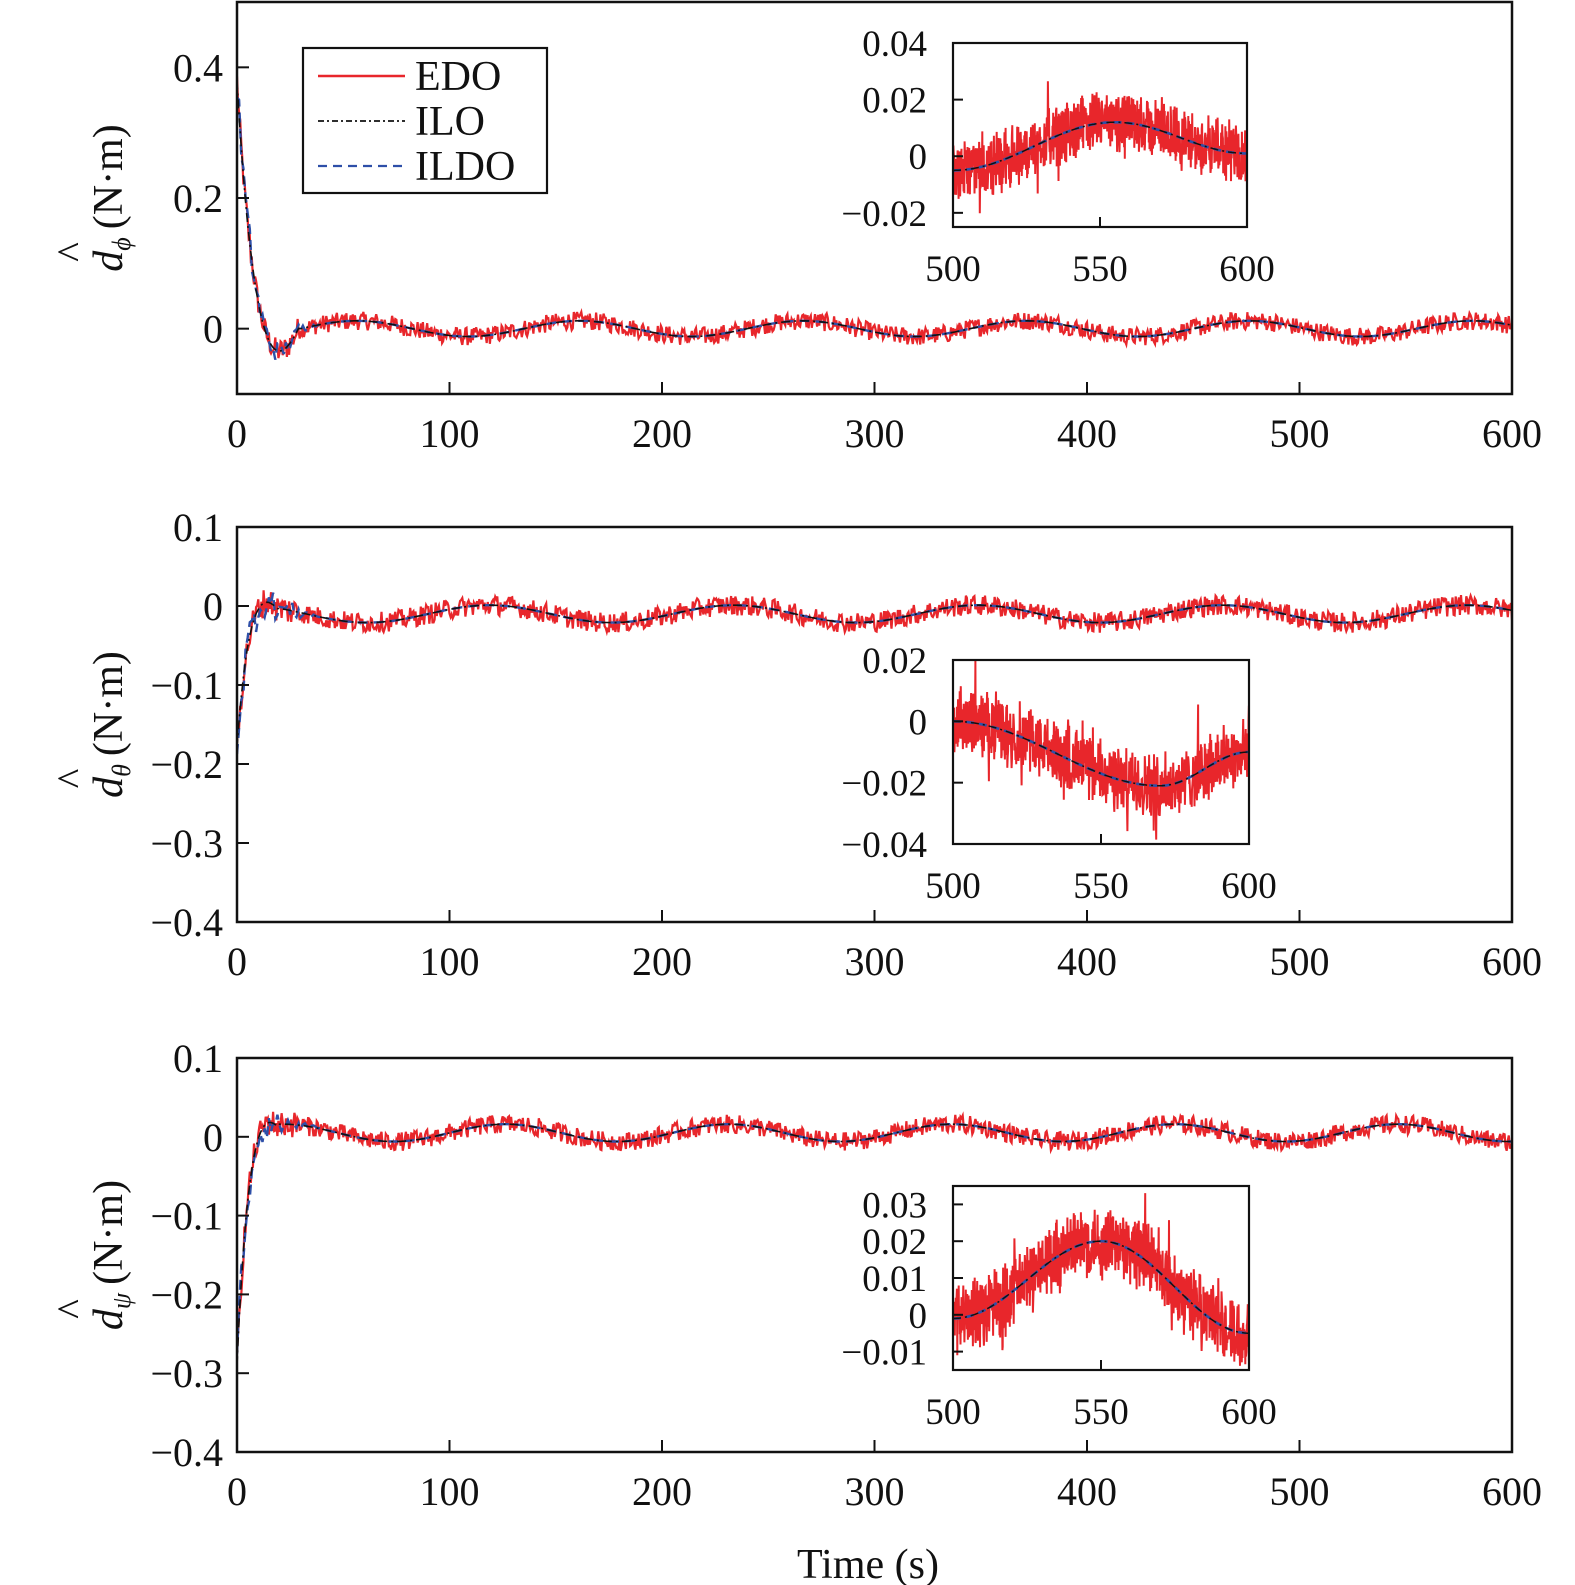 This screenshot has width=1575, height=1585. What do you see at coordinates (894, 44) in the screenshot?
I see `inset-y-tick-label: 0.04` at bounding box center [894, 44].